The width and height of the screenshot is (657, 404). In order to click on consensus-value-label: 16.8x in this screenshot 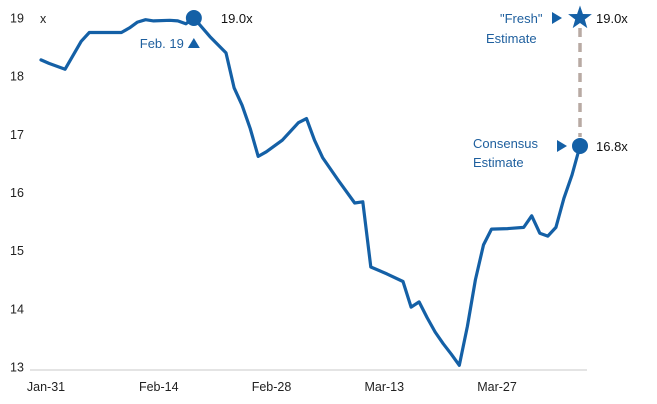, I will do `click(612, 146)`.